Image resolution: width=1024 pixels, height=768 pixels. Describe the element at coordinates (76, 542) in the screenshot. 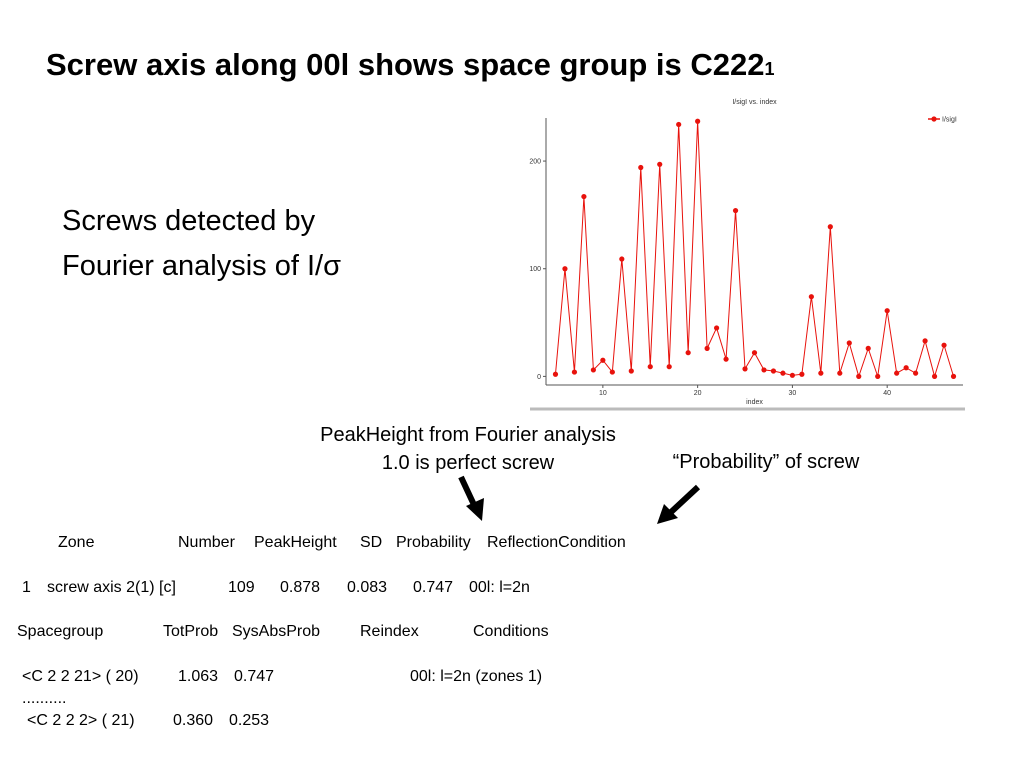

I see `table-header: Zone` at that location.